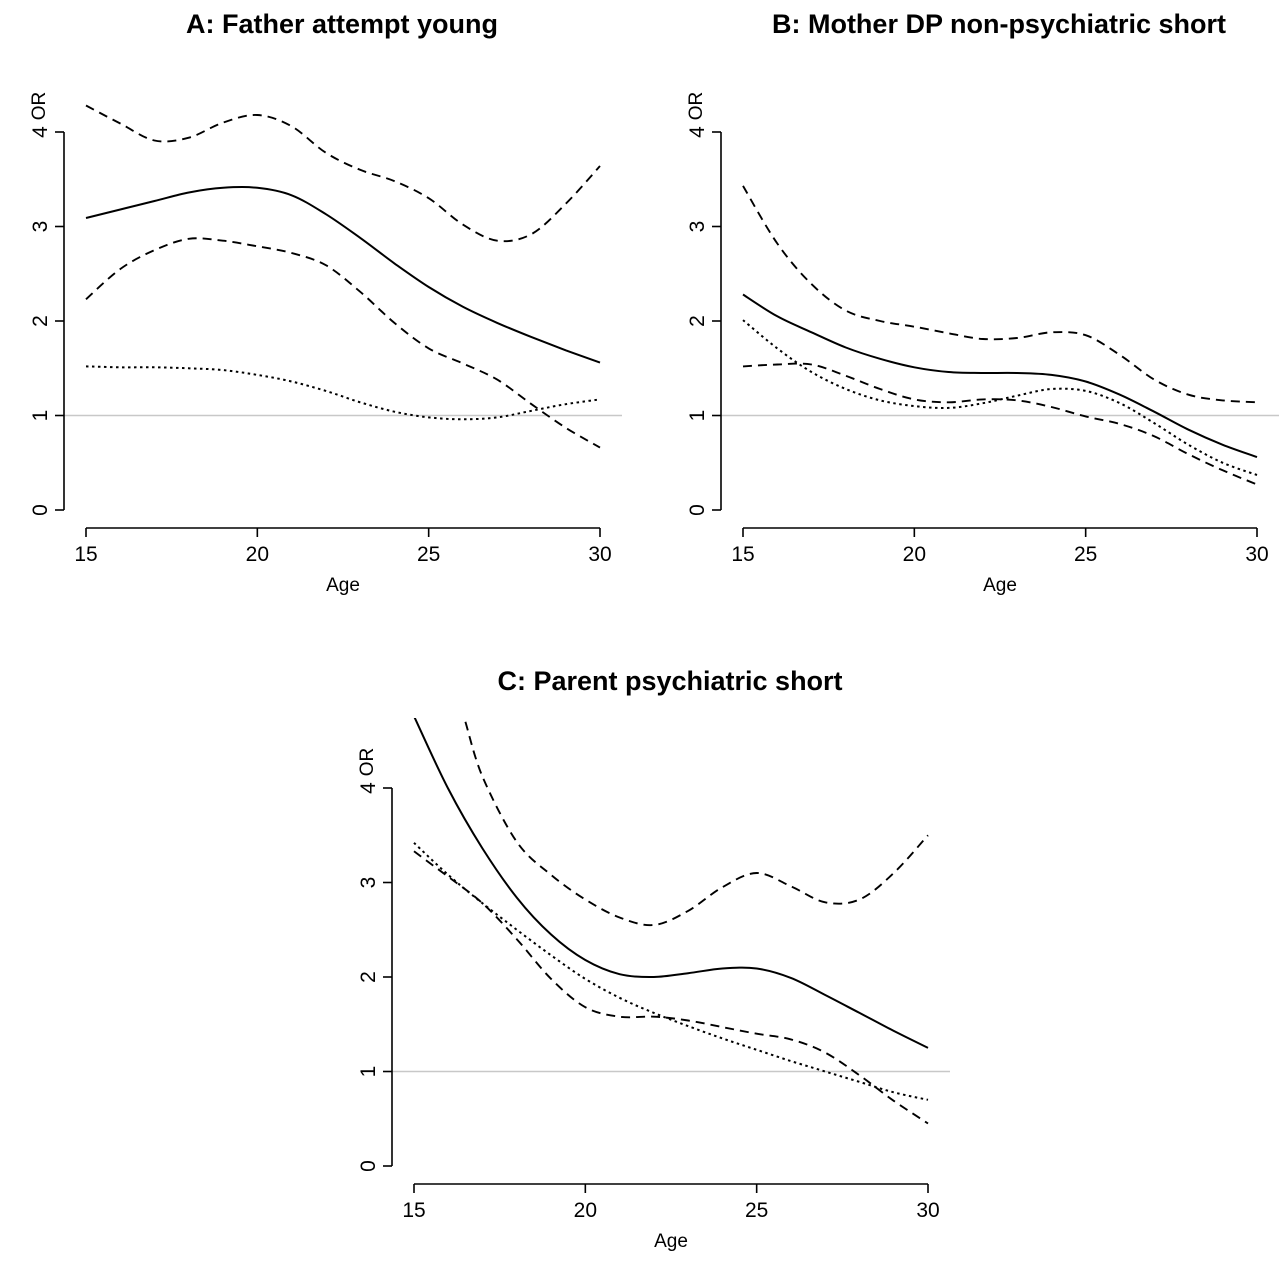 The height and width of the screenshot is (1280, 1282). I want to click on panel-b-x-axis: 15 20 25 30 Age, so click(1000, 561).